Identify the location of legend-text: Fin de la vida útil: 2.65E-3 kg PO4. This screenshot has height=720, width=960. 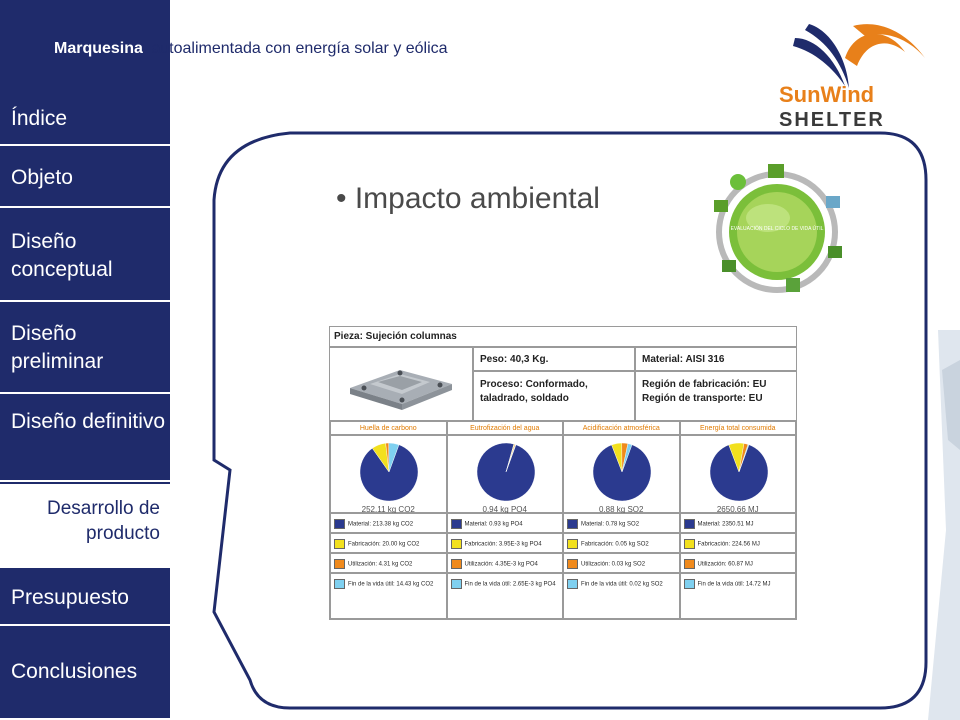
(510, 584).